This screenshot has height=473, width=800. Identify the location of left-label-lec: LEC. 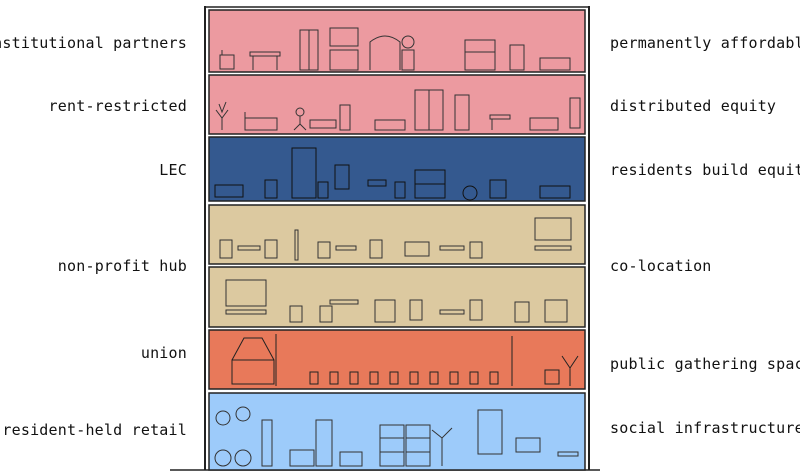
(173, 170).